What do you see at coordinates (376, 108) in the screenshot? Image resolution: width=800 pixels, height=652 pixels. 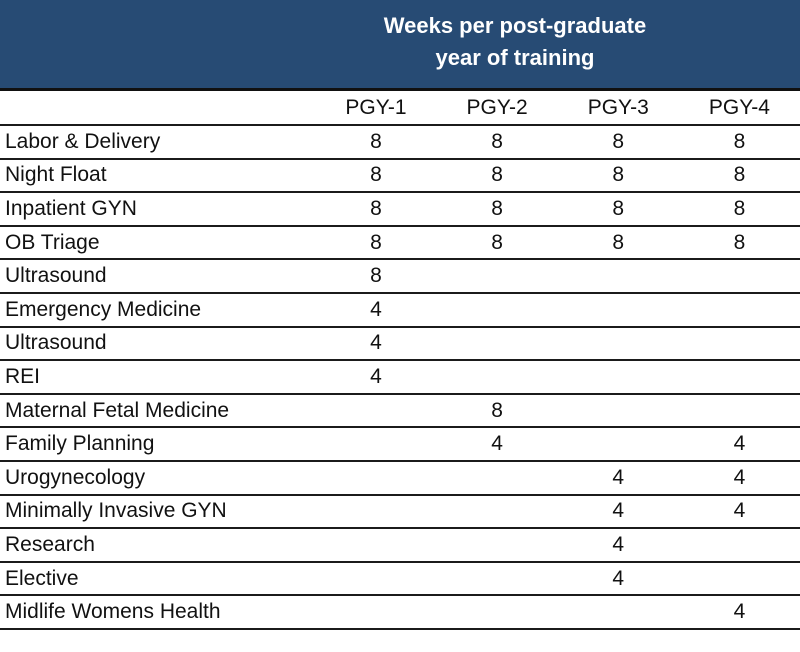 I see `column-header-pgy-1: PGY-1` at bounding box center [376, 108].